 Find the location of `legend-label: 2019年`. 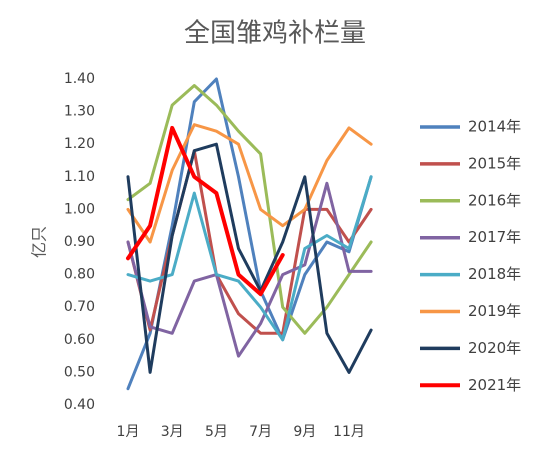

legend-label: 2019年 is located at coordinates (494, 311).